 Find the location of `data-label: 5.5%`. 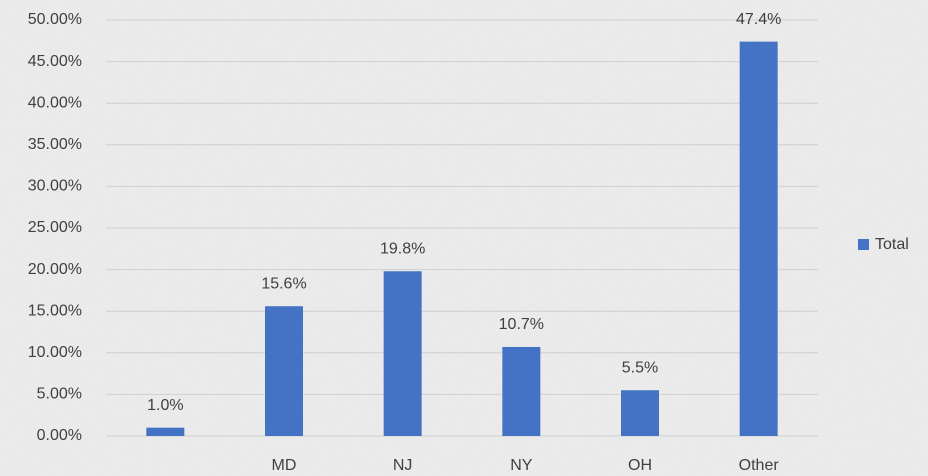

data-label: 5.5% is located at coordinates (640, 367).